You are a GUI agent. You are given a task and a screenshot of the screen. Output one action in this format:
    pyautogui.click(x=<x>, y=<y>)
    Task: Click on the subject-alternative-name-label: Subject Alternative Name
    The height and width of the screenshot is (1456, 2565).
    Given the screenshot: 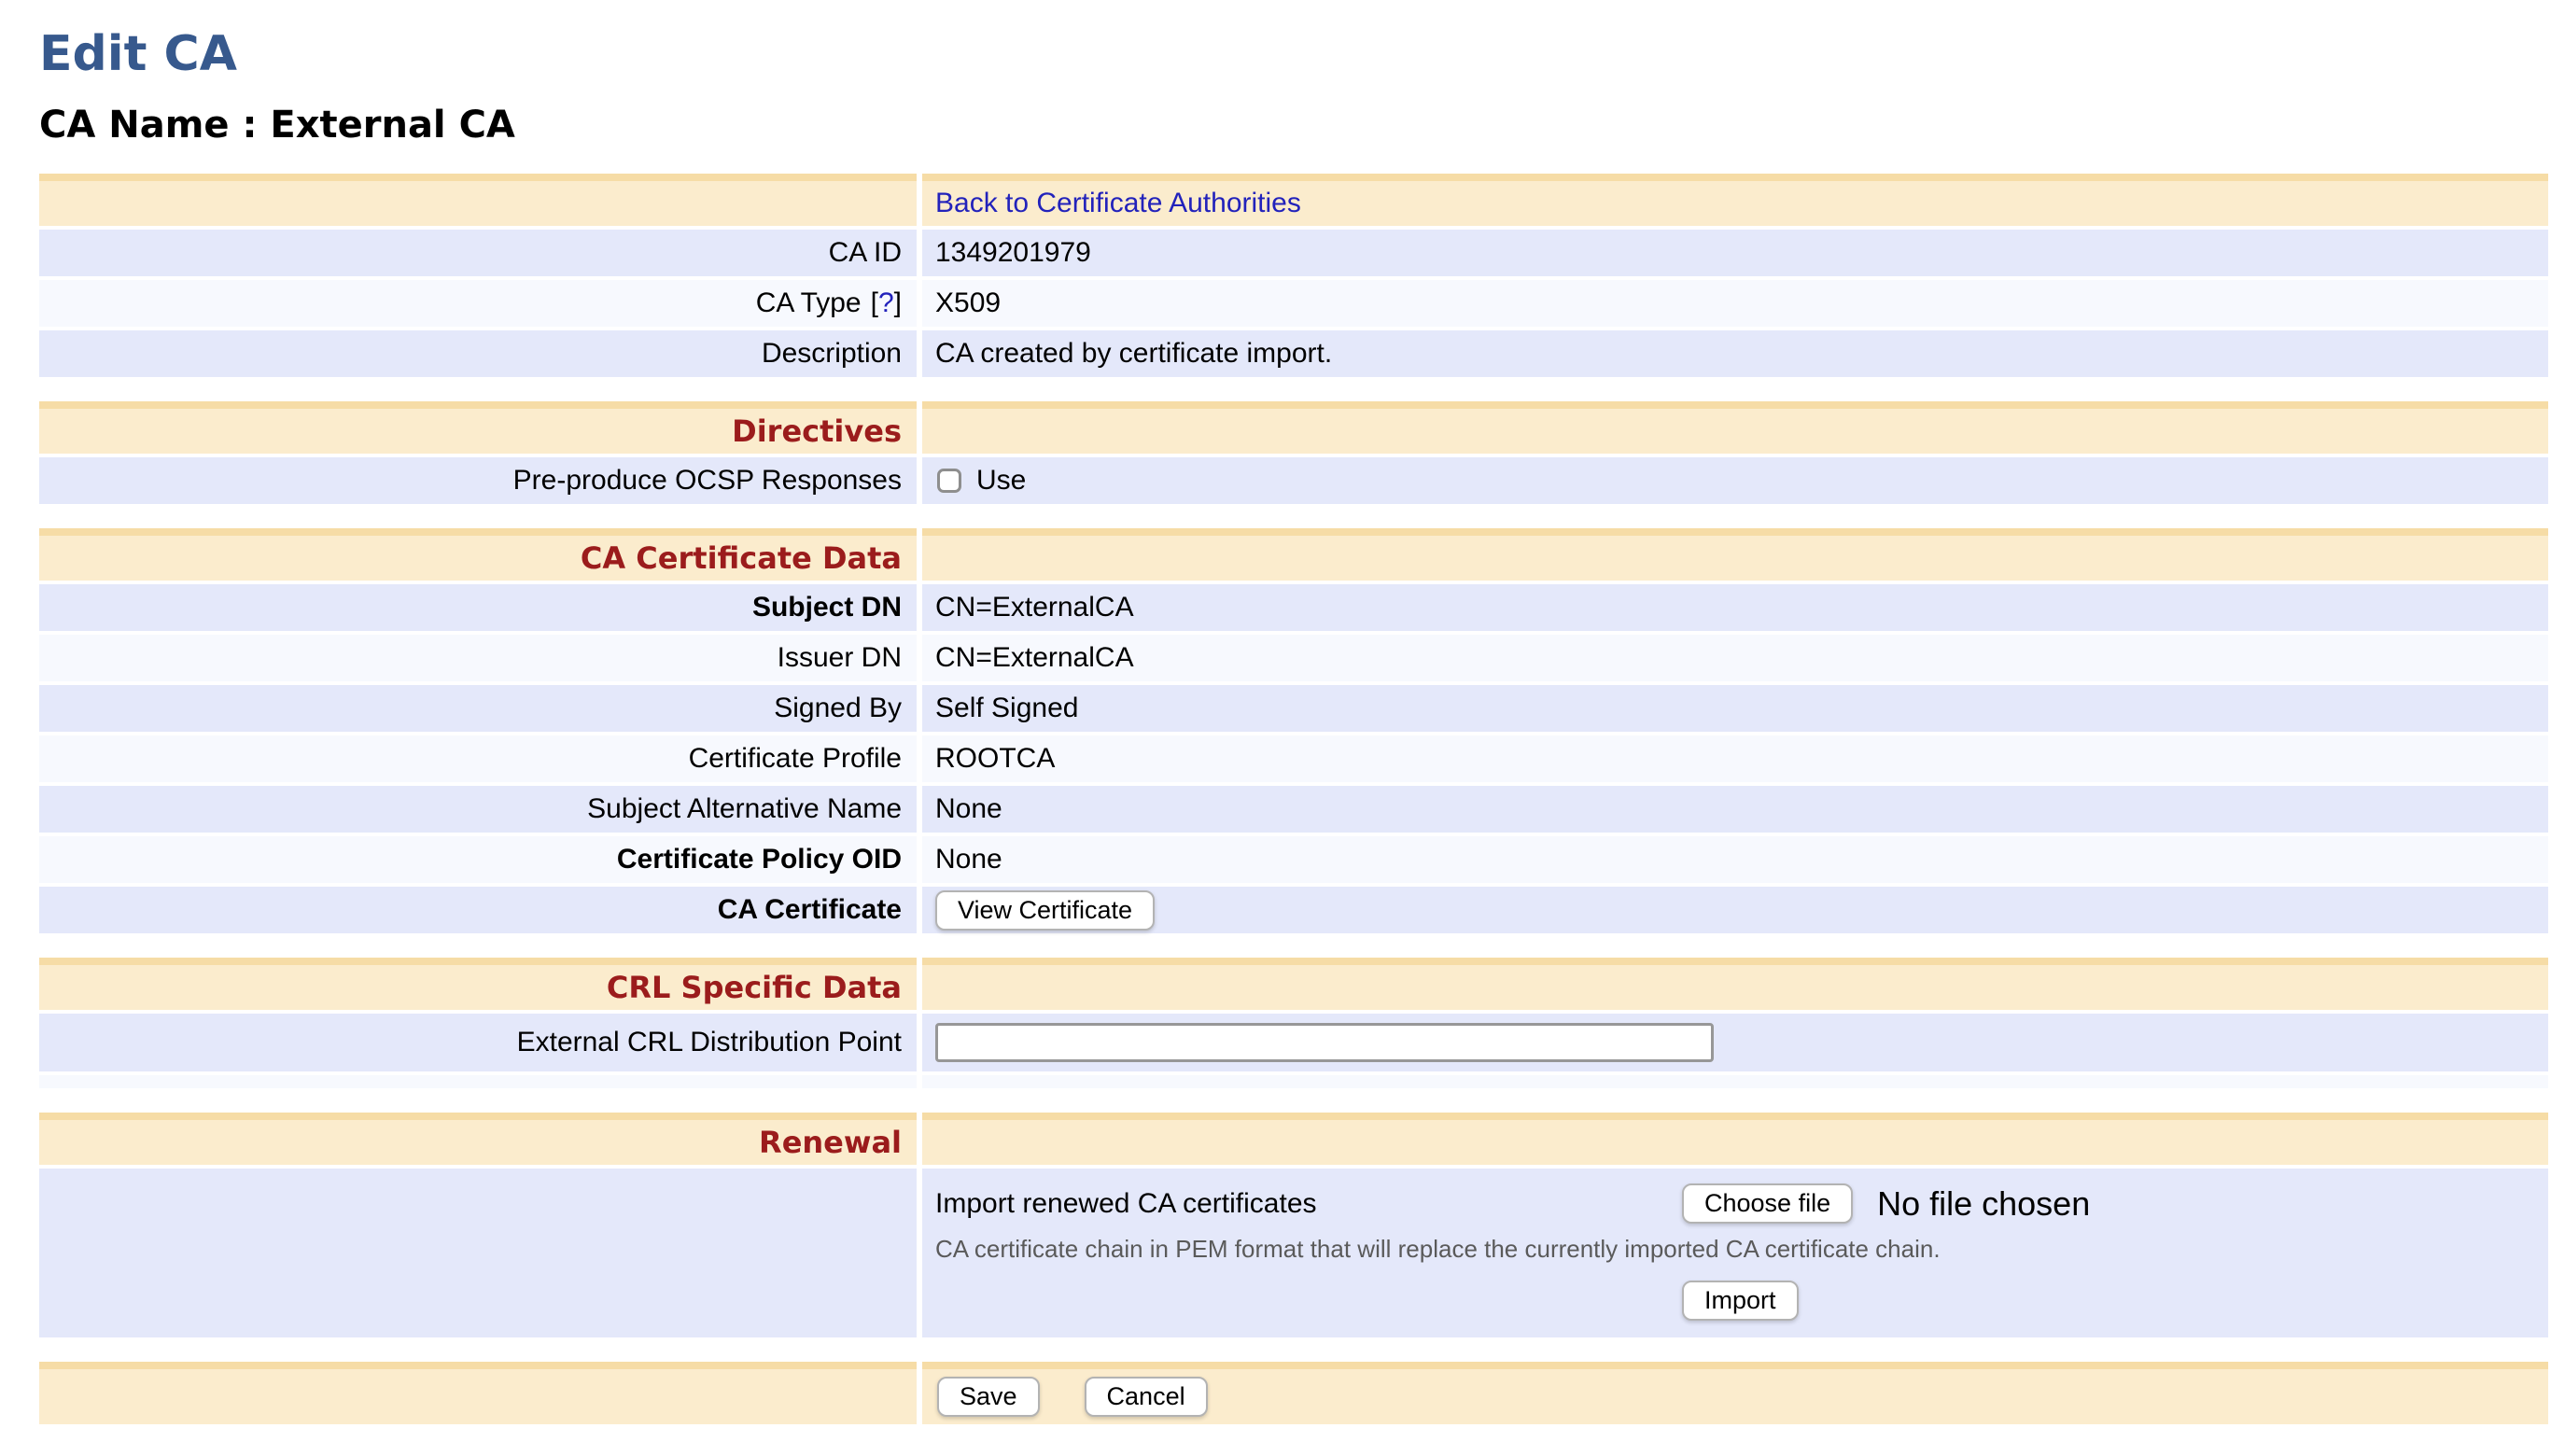 What is the action you would take?
    pyautogui.click(x=478, y=809)
    